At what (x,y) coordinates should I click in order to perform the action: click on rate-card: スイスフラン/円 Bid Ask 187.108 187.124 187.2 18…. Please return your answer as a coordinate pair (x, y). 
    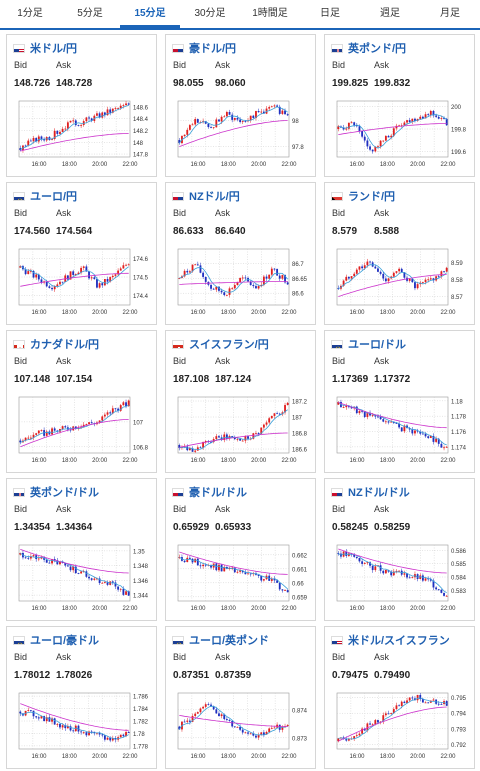
    Looking at the image, I should click on (240, 401).